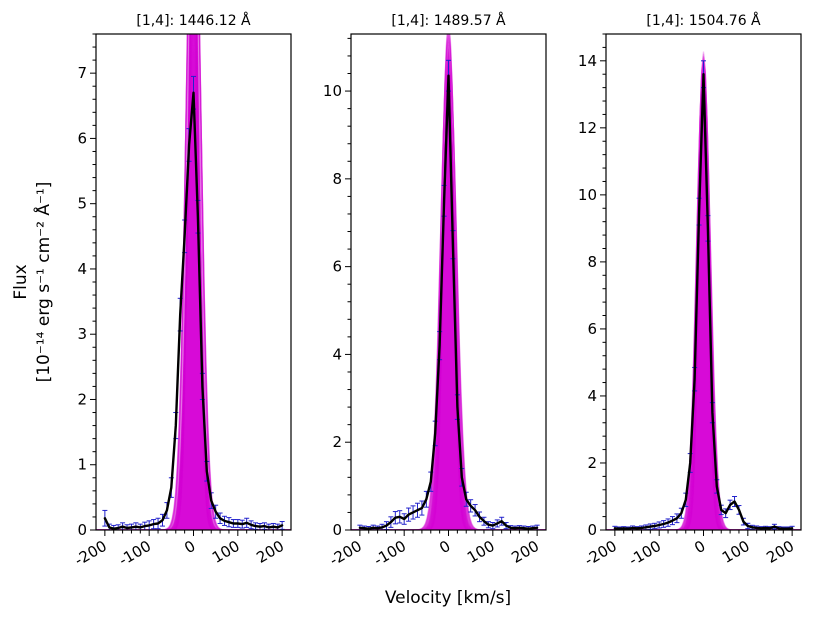  I want to click on panel-2-title: [1,4]: 1489.57 Å, so click(448, 21).